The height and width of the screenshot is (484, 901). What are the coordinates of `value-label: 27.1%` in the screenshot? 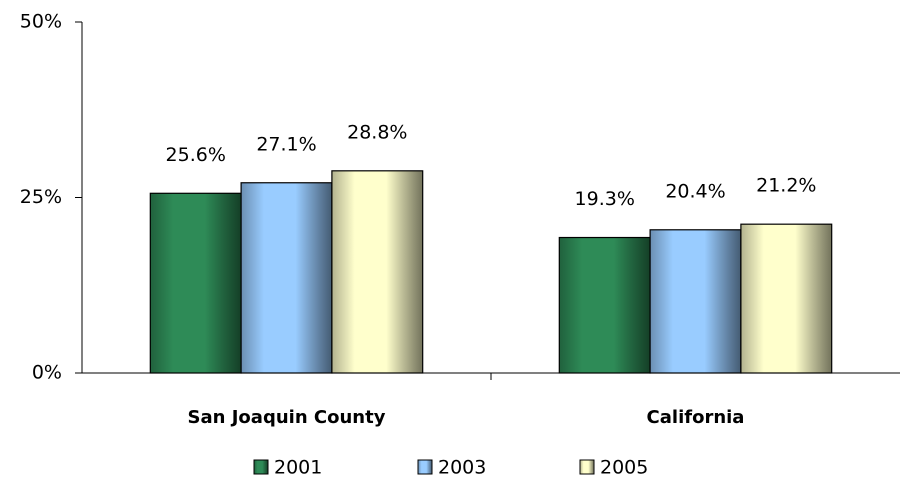 It's located at (286, 144).